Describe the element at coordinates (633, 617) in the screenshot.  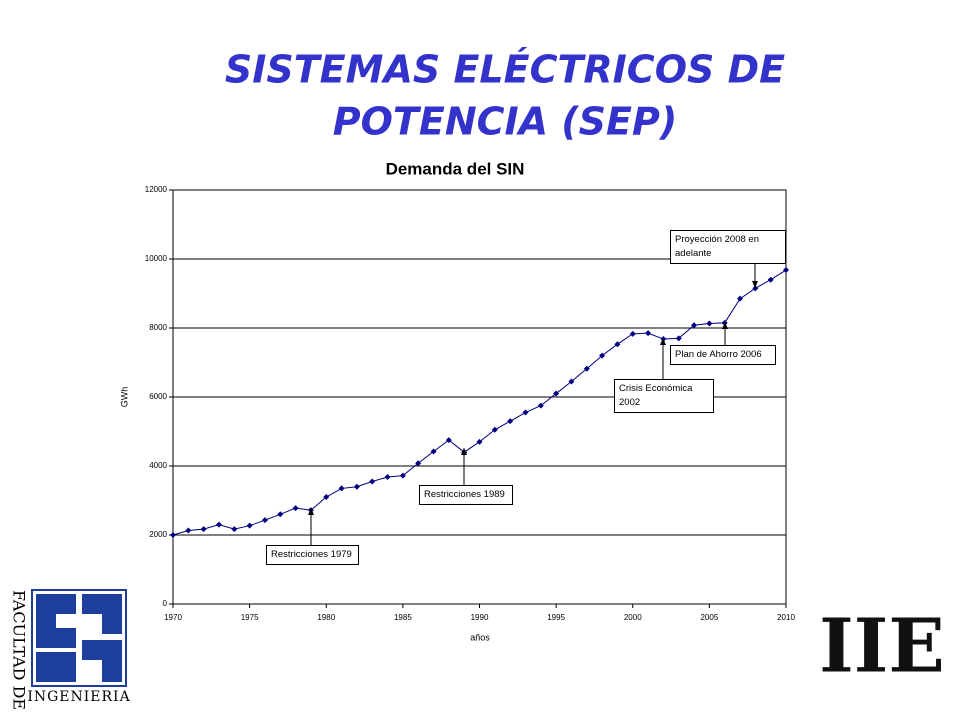
I see `x-tick-label: 2000` at that location.